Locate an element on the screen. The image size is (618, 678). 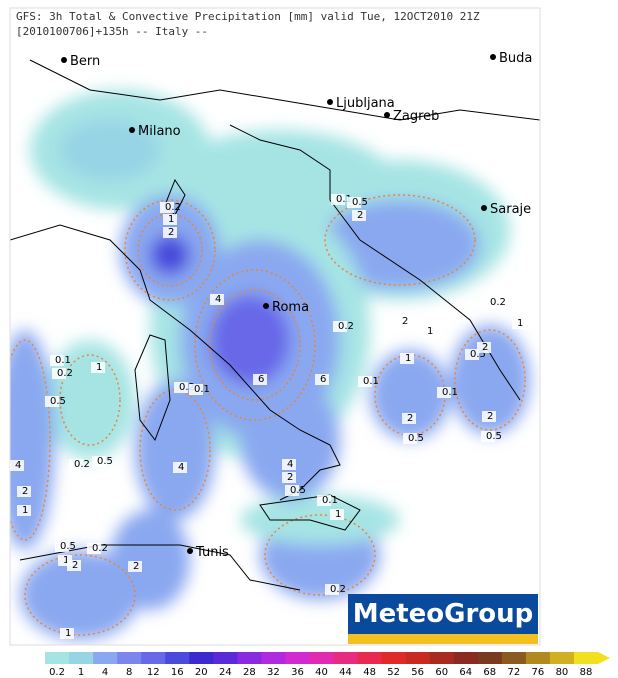
colorbar-label: 80 is located at coordinates (562, 672).